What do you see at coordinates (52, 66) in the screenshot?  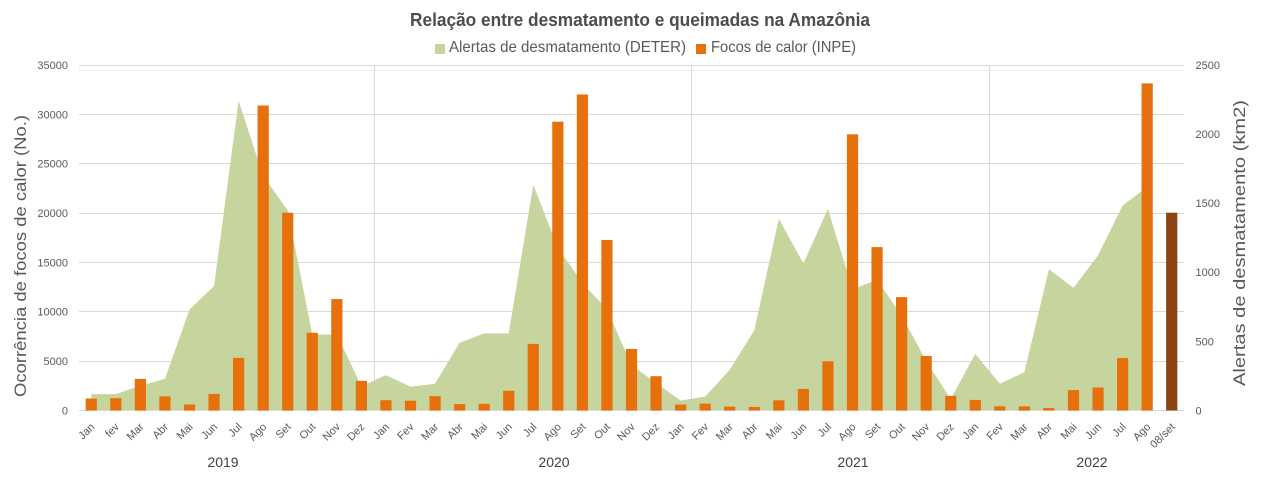 I see `svg-text: 35000` at bounding box center [52, 66].